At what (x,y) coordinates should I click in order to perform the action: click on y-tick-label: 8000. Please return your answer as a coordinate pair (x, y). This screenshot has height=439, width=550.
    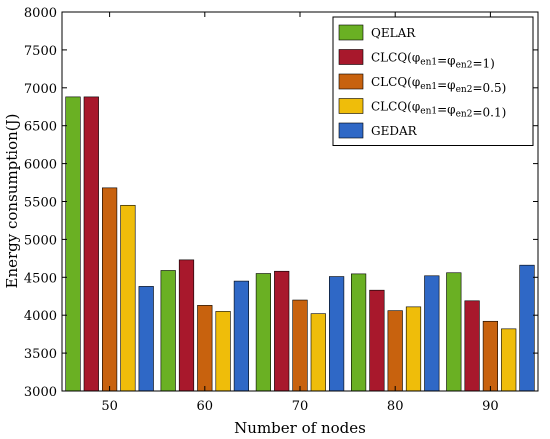
    Looking at the image, I should click on (40, 13).